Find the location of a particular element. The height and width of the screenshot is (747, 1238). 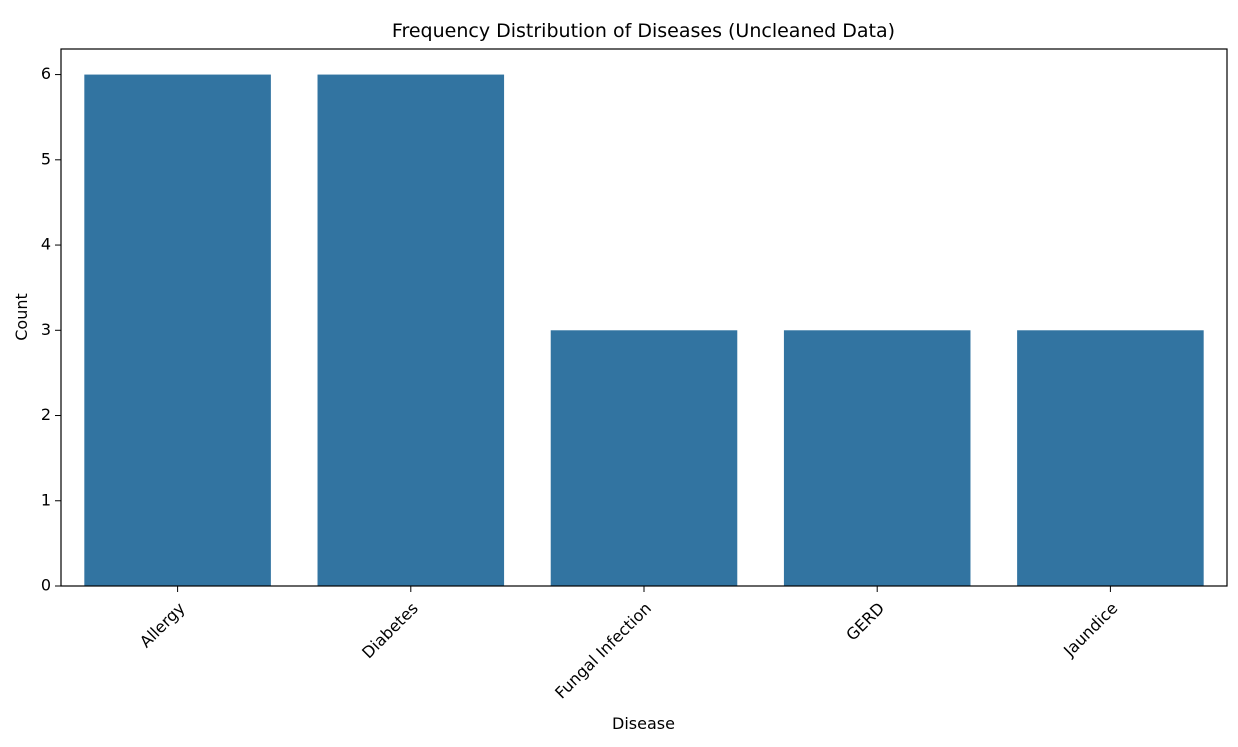

bar-gerd is located at coordinates (877, 458).